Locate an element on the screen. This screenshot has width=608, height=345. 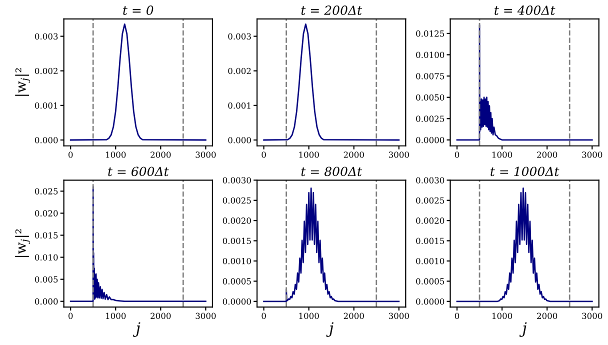
chart-title: t = 400Δt is located at coordinates (525, 10).